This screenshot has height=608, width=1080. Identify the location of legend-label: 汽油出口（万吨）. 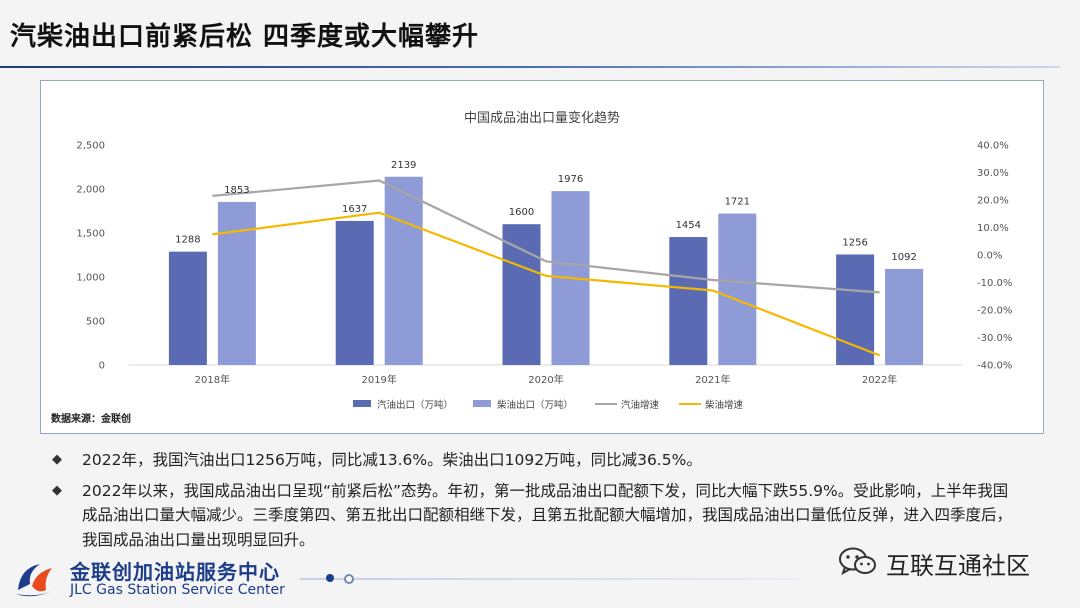
(415, 405).